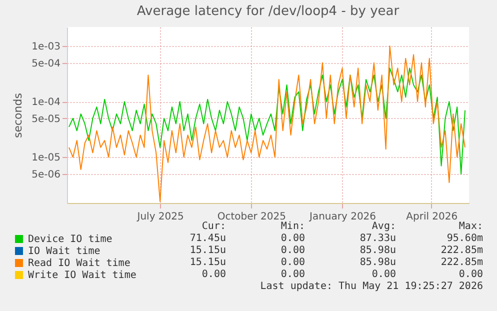 The image size is (497, 311). What do you see at coordinates (46, 174) in the screenshot?
I see `y-tick-label: 5e-06` at bounding box center [46, 174].